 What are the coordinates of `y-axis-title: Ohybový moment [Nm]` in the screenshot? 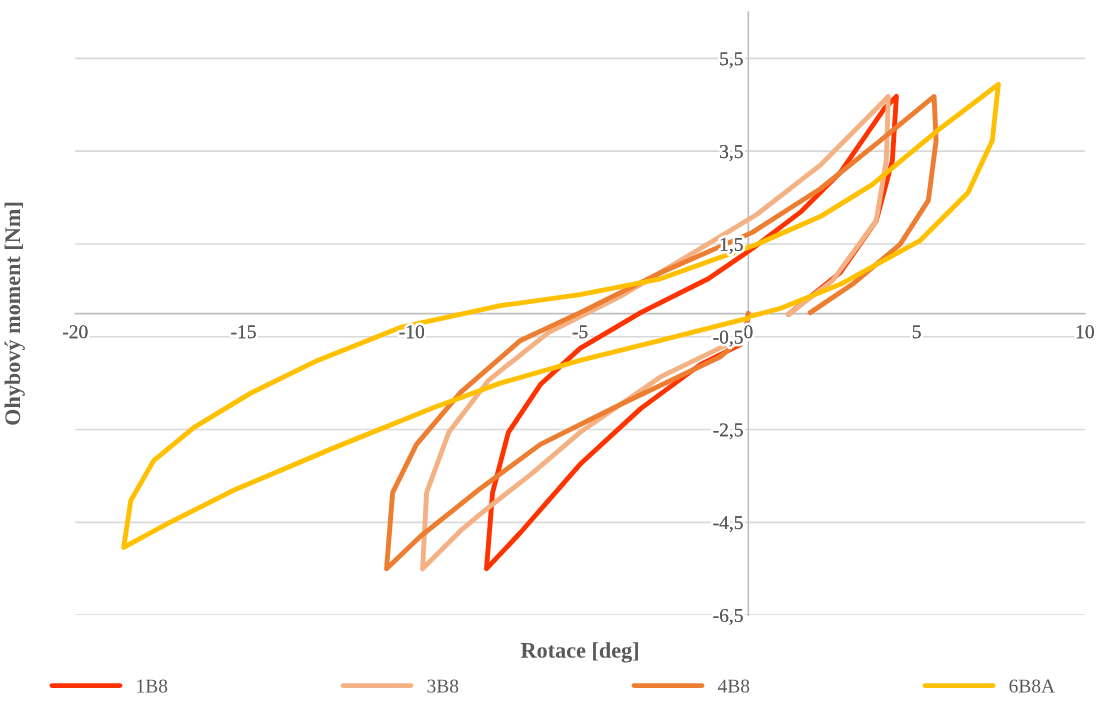 It's located at (14, 313).